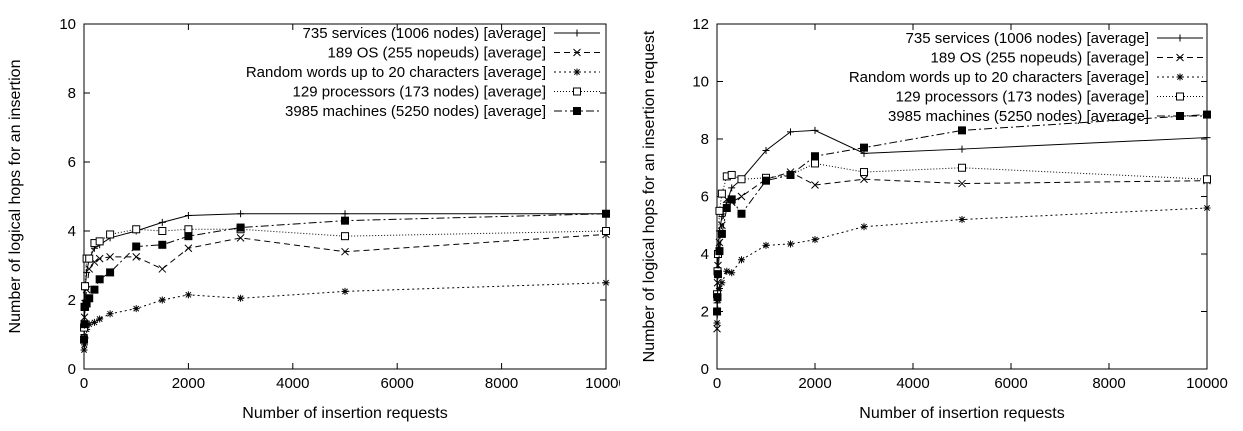 This screenshot has width=1243, height=431. What do you see at coordinates (72, 162) in the screenshot?
I see `y-tick-label: 6` at bounding box center [72, 162].